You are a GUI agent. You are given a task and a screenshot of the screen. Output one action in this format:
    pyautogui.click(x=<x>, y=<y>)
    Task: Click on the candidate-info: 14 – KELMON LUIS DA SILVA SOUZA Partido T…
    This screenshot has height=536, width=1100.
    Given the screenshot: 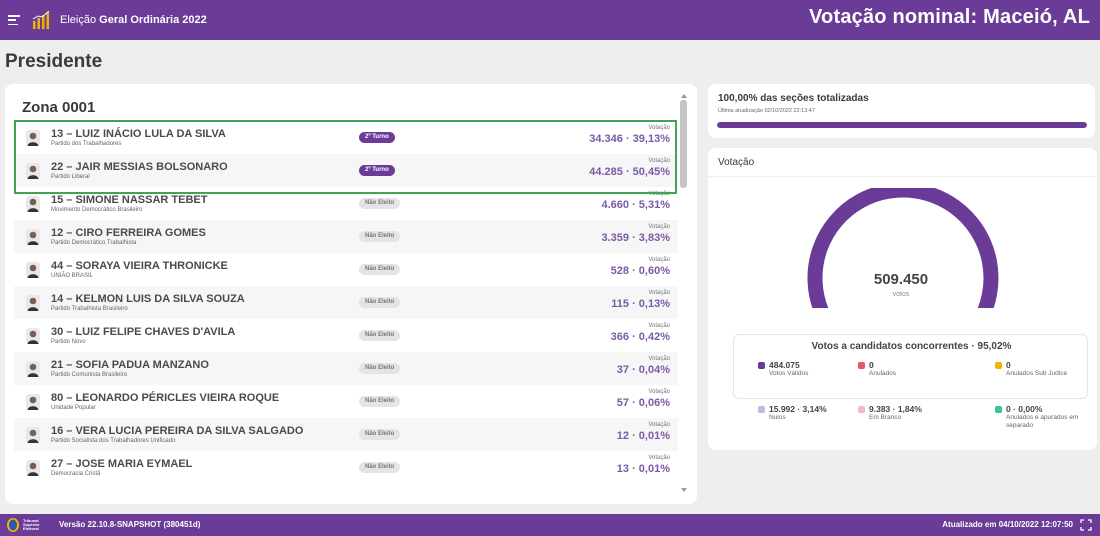 What is the action you would take?
    pyautogui.click(x=201, y=302)
    